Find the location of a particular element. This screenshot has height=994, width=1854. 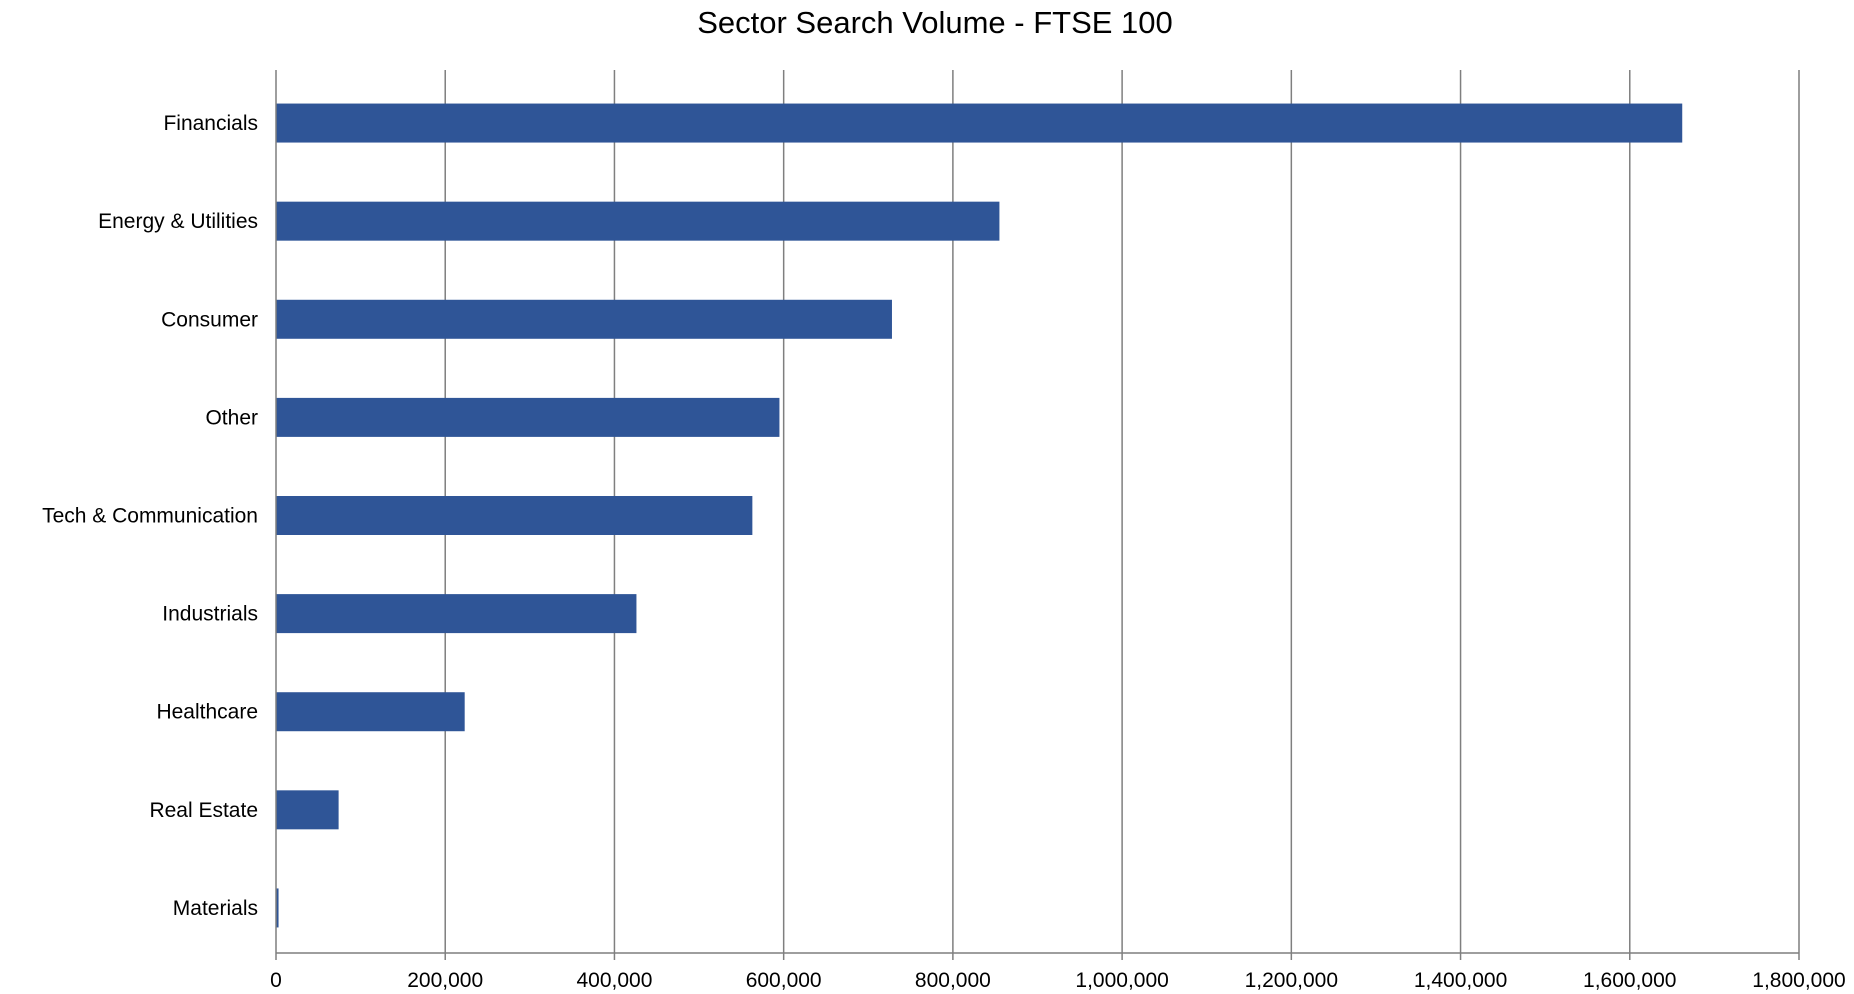

x-tick-label: 1,600,000 is located at coordinates (1629, 980).